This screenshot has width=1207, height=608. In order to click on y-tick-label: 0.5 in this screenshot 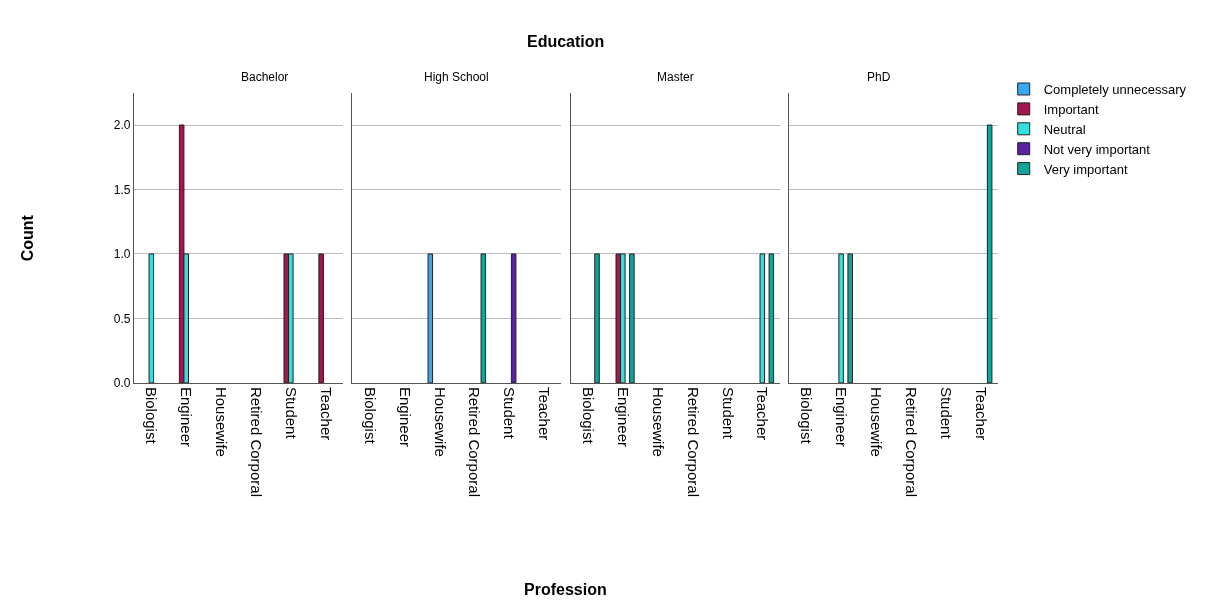, I will do `click(122, 318)`.